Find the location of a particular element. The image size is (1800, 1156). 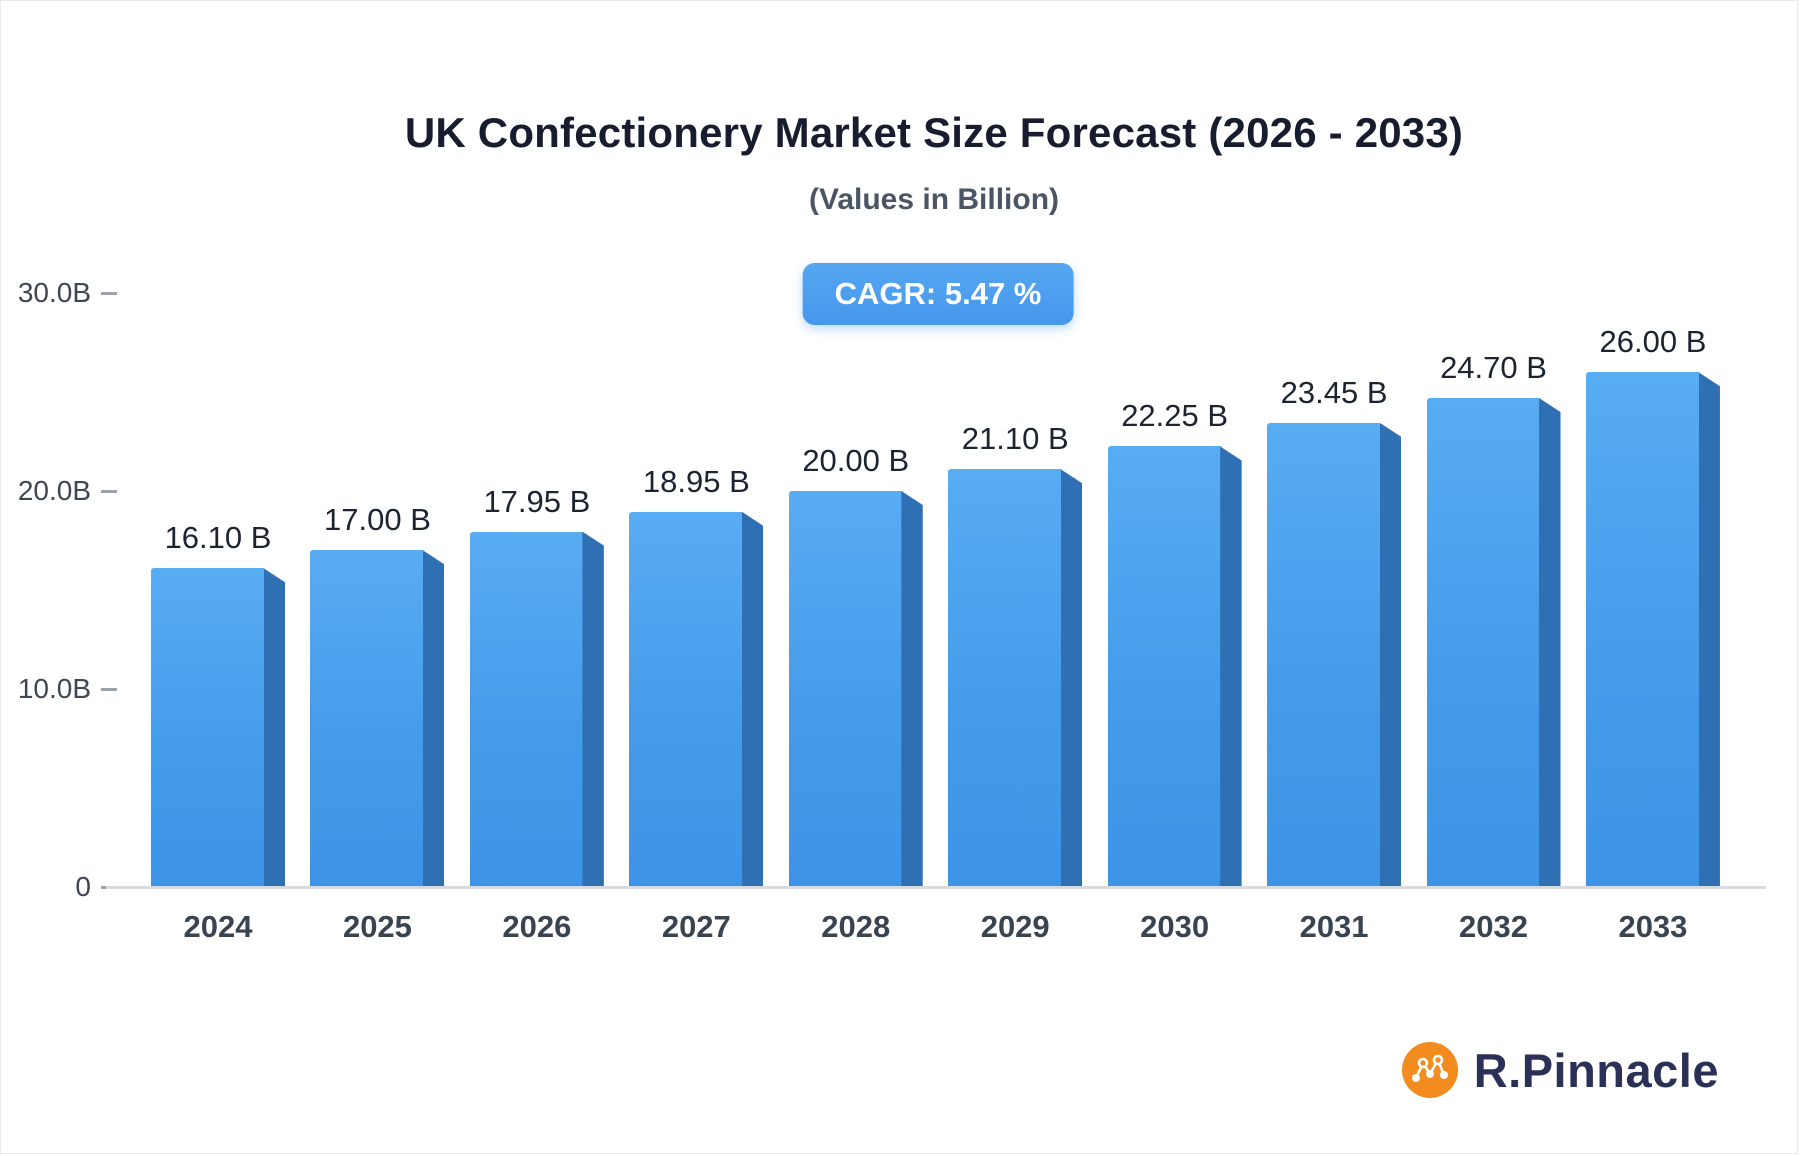

bar-face-2029 is located at coordinates (1005, 678).